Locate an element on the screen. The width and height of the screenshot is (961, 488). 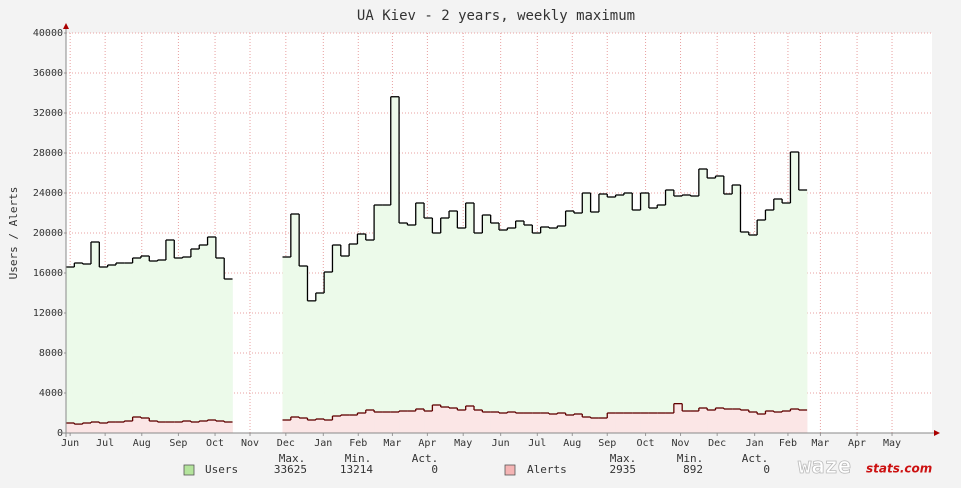
legend-stat: 33625 is located at coordinates (290, 469).